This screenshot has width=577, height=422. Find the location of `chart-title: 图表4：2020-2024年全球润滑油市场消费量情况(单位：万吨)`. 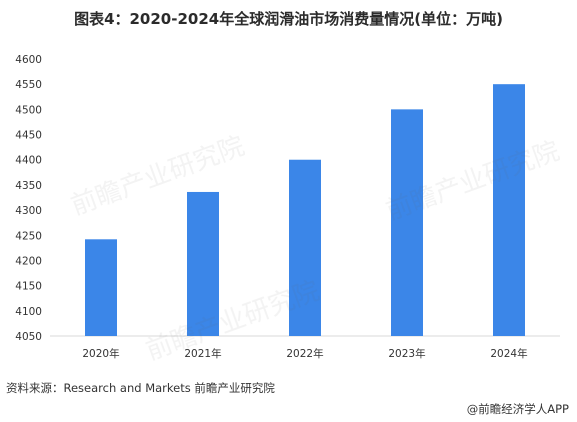

chart-title: 图表4：2020-2024年全球润滑油市场消费量情况(单位：万吨) is located at coordinates (288, 19).